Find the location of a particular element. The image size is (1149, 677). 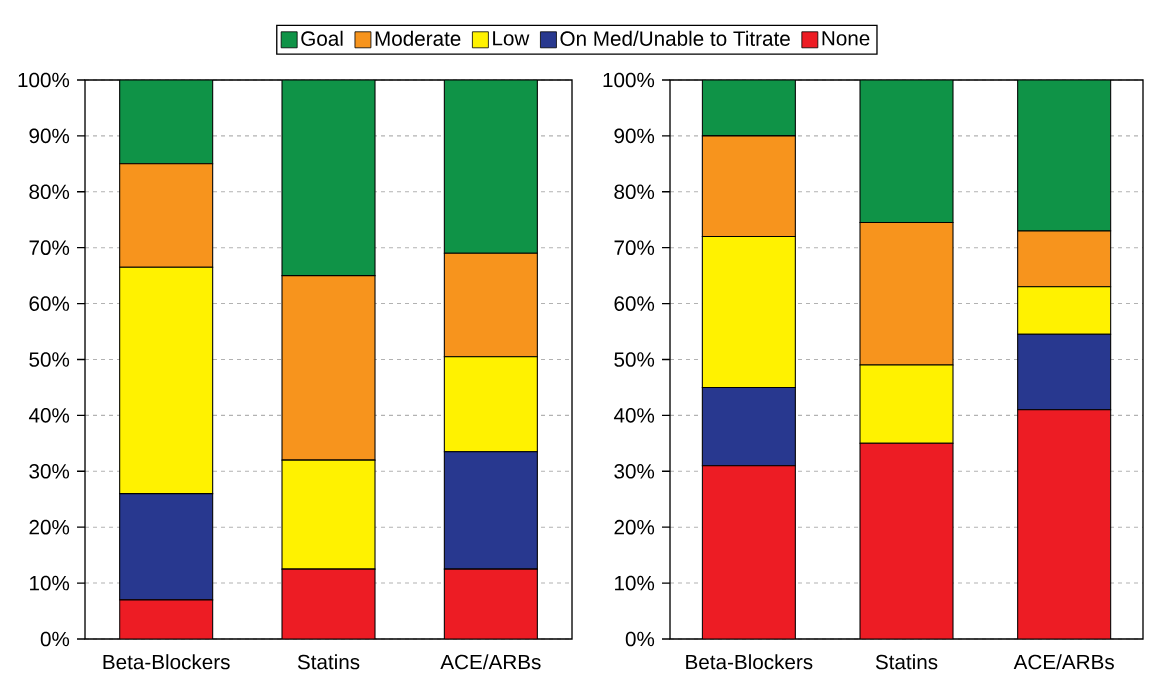

legend-label: Goal is located at coordinates (322, 38).